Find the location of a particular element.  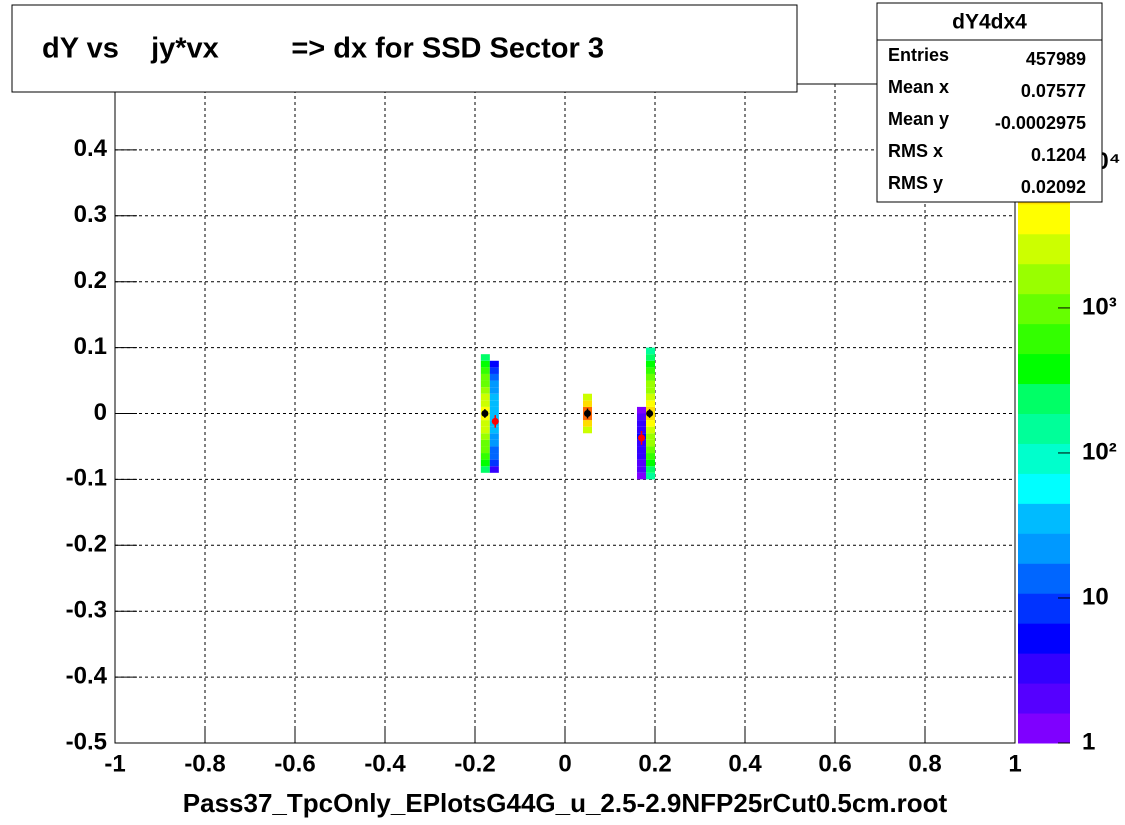

z-tick-label: 10³ is located at coordinates (1099, 306).